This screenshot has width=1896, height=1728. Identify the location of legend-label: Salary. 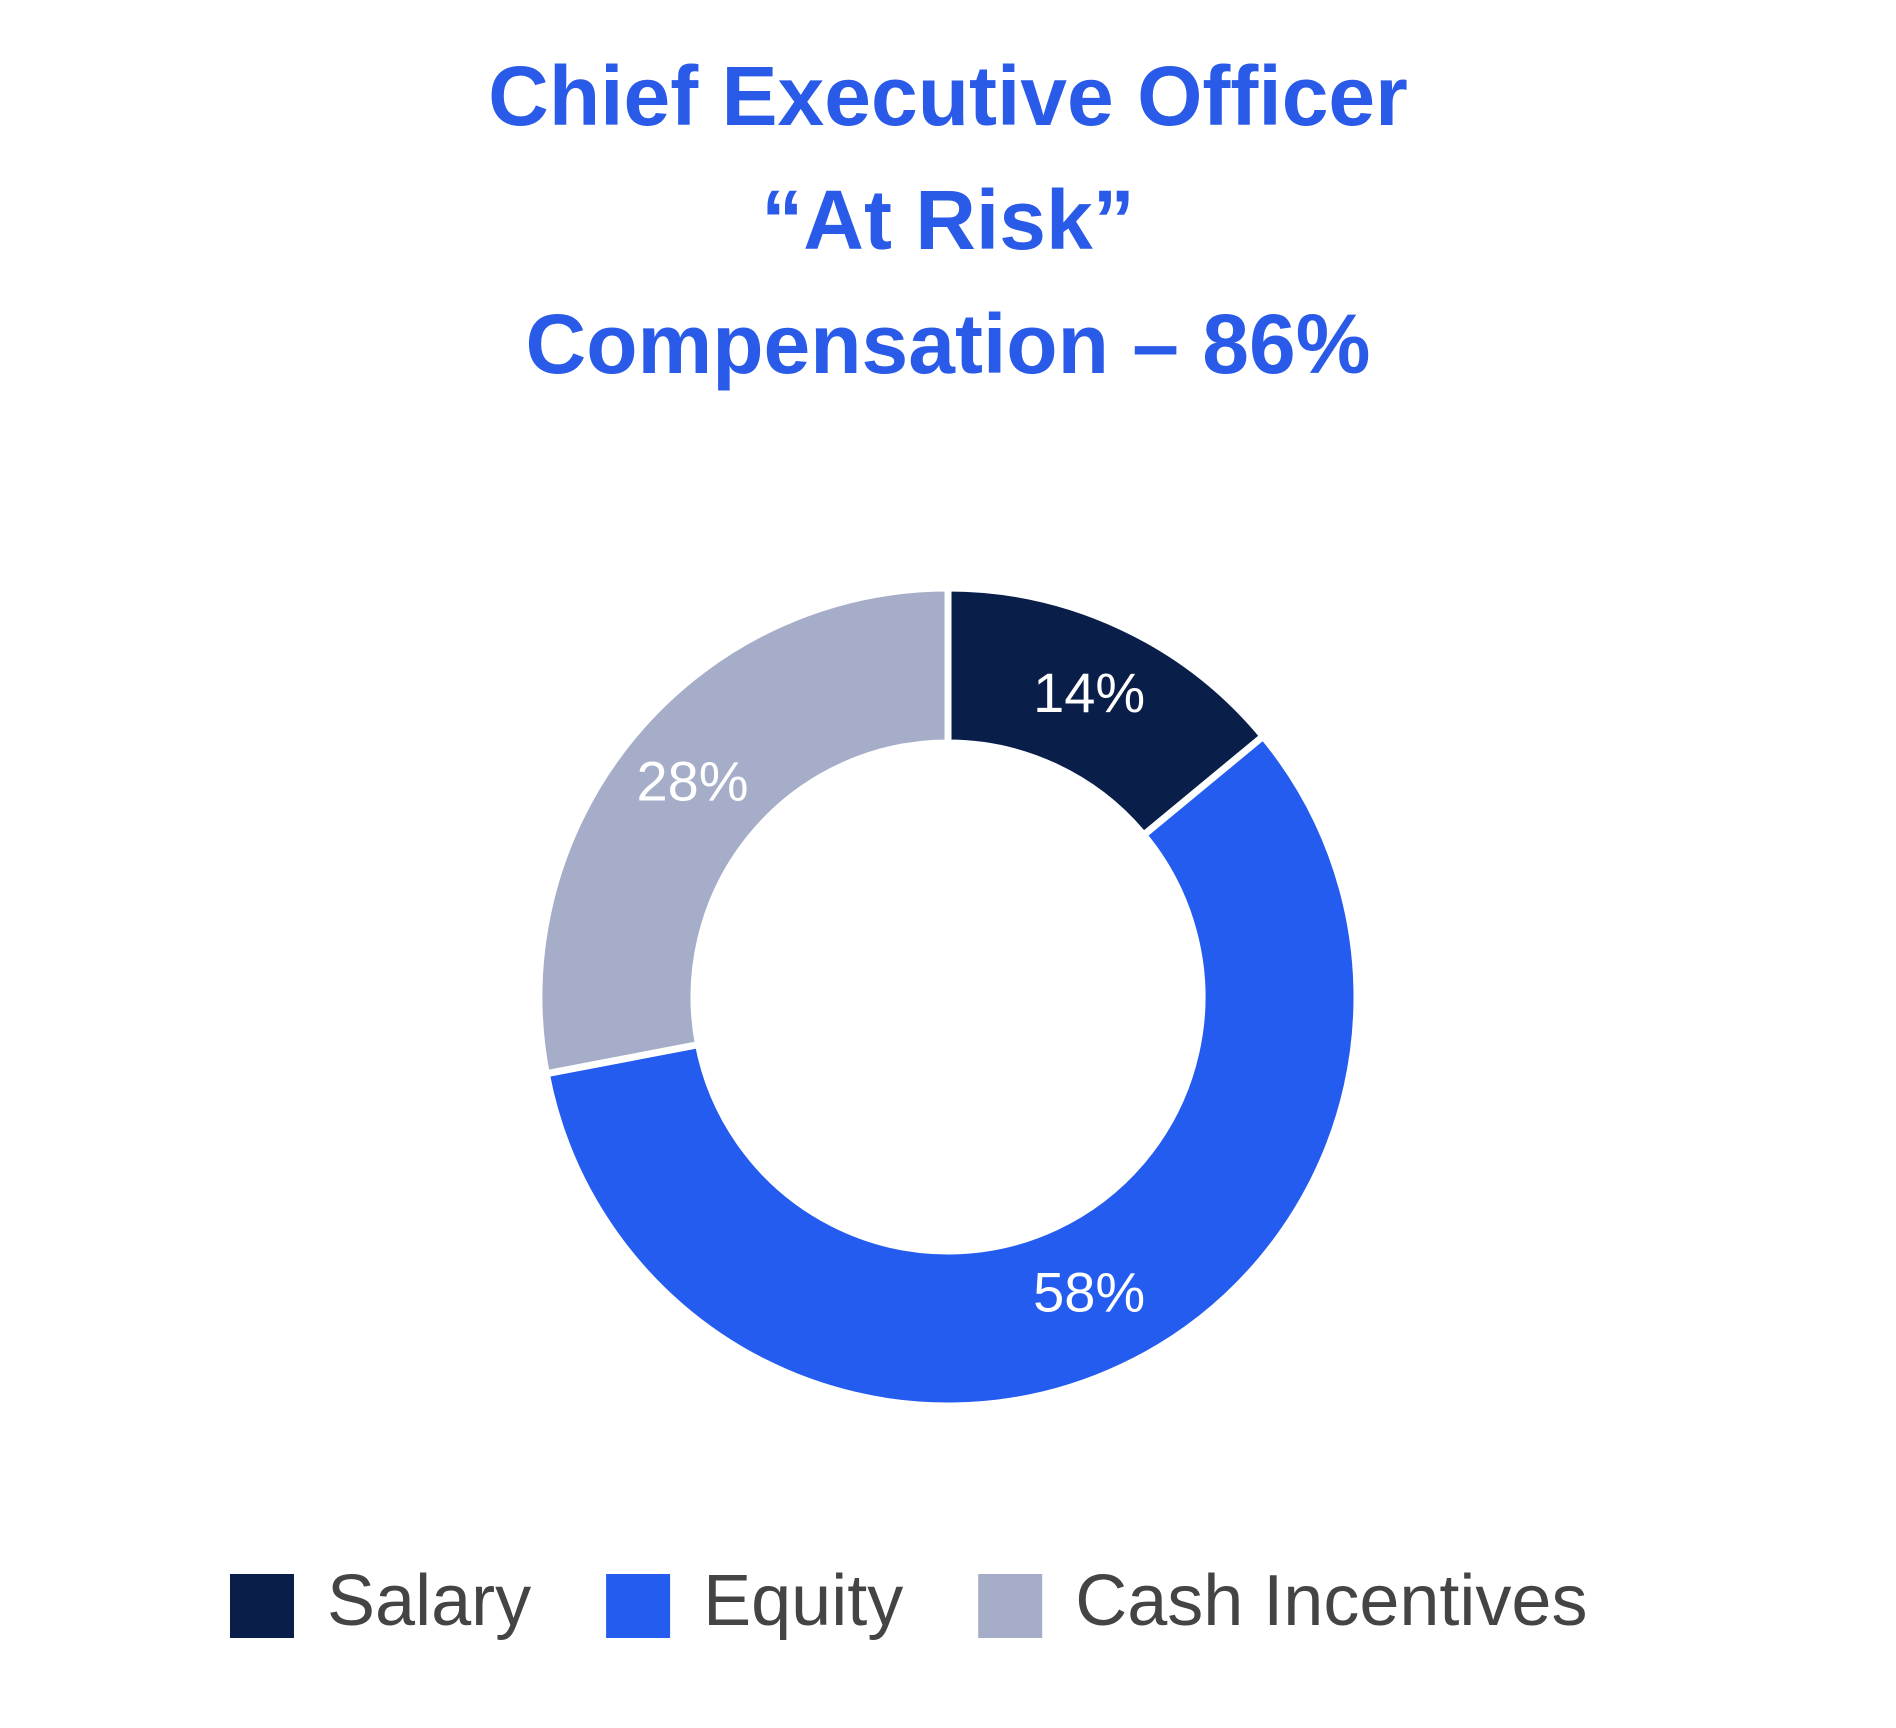
(429, 1601).